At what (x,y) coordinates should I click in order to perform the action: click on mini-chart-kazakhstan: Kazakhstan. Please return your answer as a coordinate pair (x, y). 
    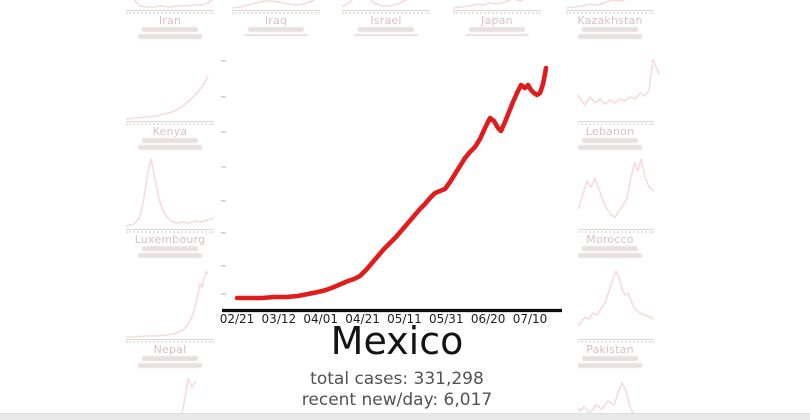
    Looking at the image, I should click on (609, 19).